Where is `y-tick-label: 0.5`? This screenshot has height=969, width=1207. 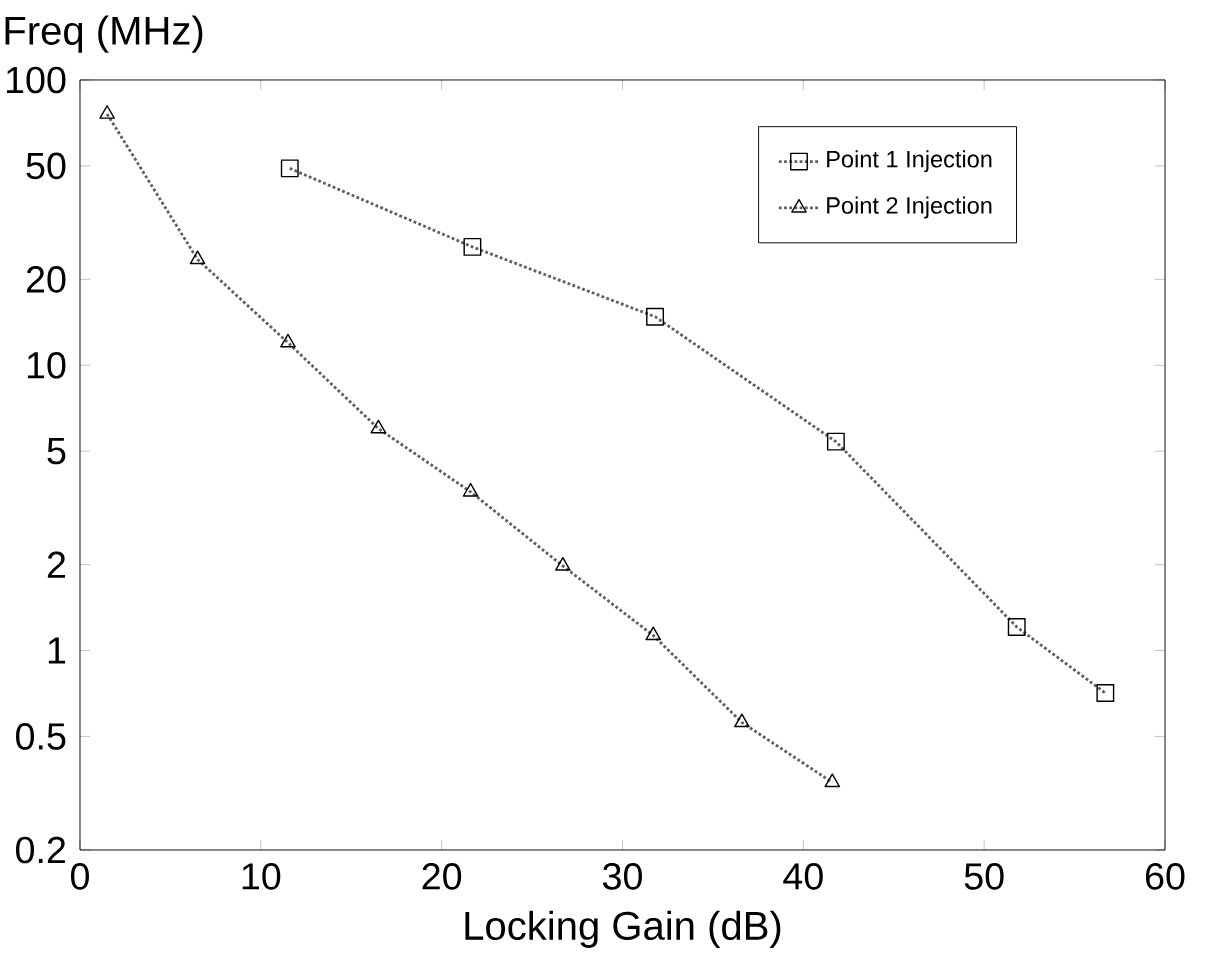 y-tick-label: 0.5 is located at coordinates (41, 736).